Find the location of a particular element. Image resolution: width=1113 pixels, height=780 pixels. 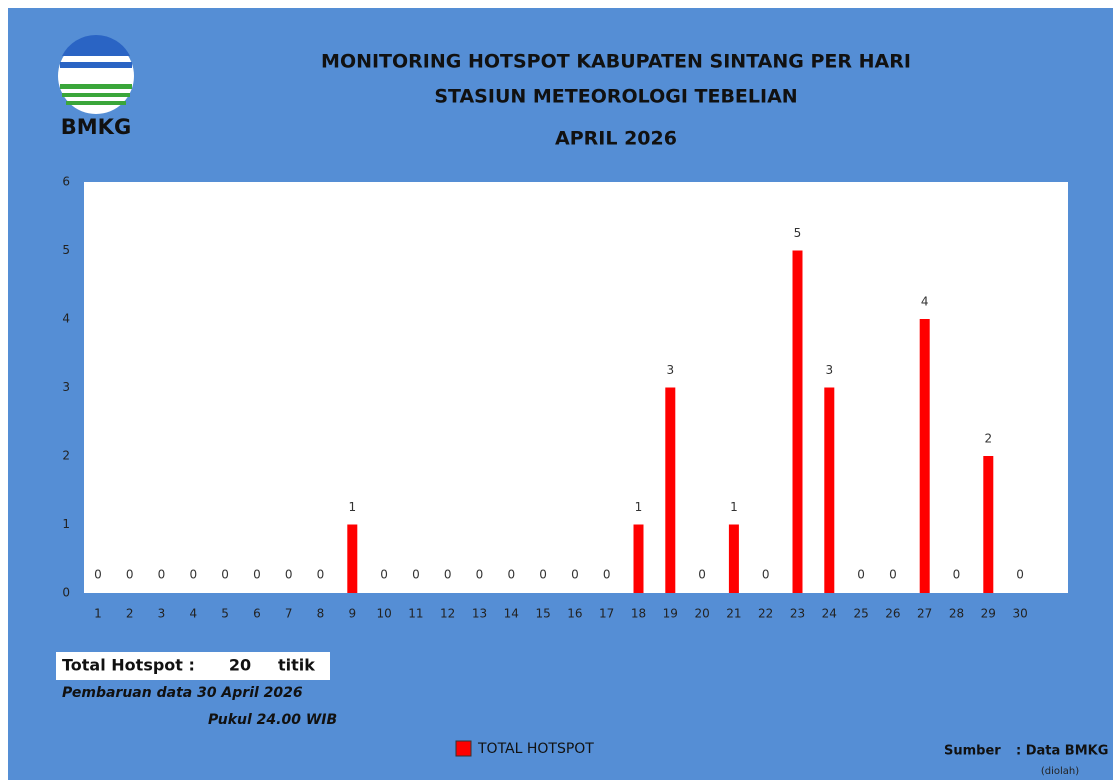

y-tick-label: 4 is located at coordinates (66, 319).